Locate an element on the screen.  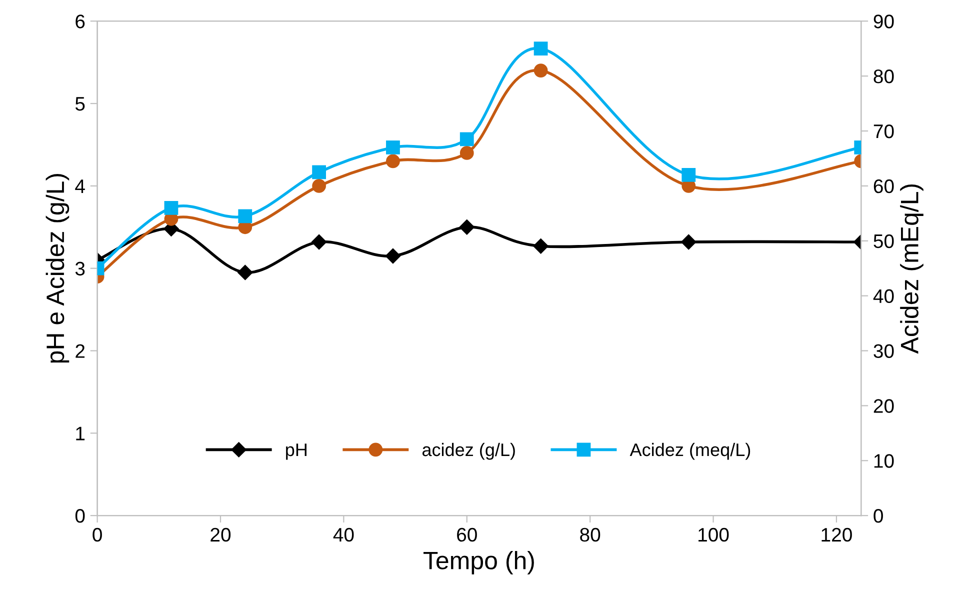
y2-tick-label: 0 is located at coordinates (878, 516).